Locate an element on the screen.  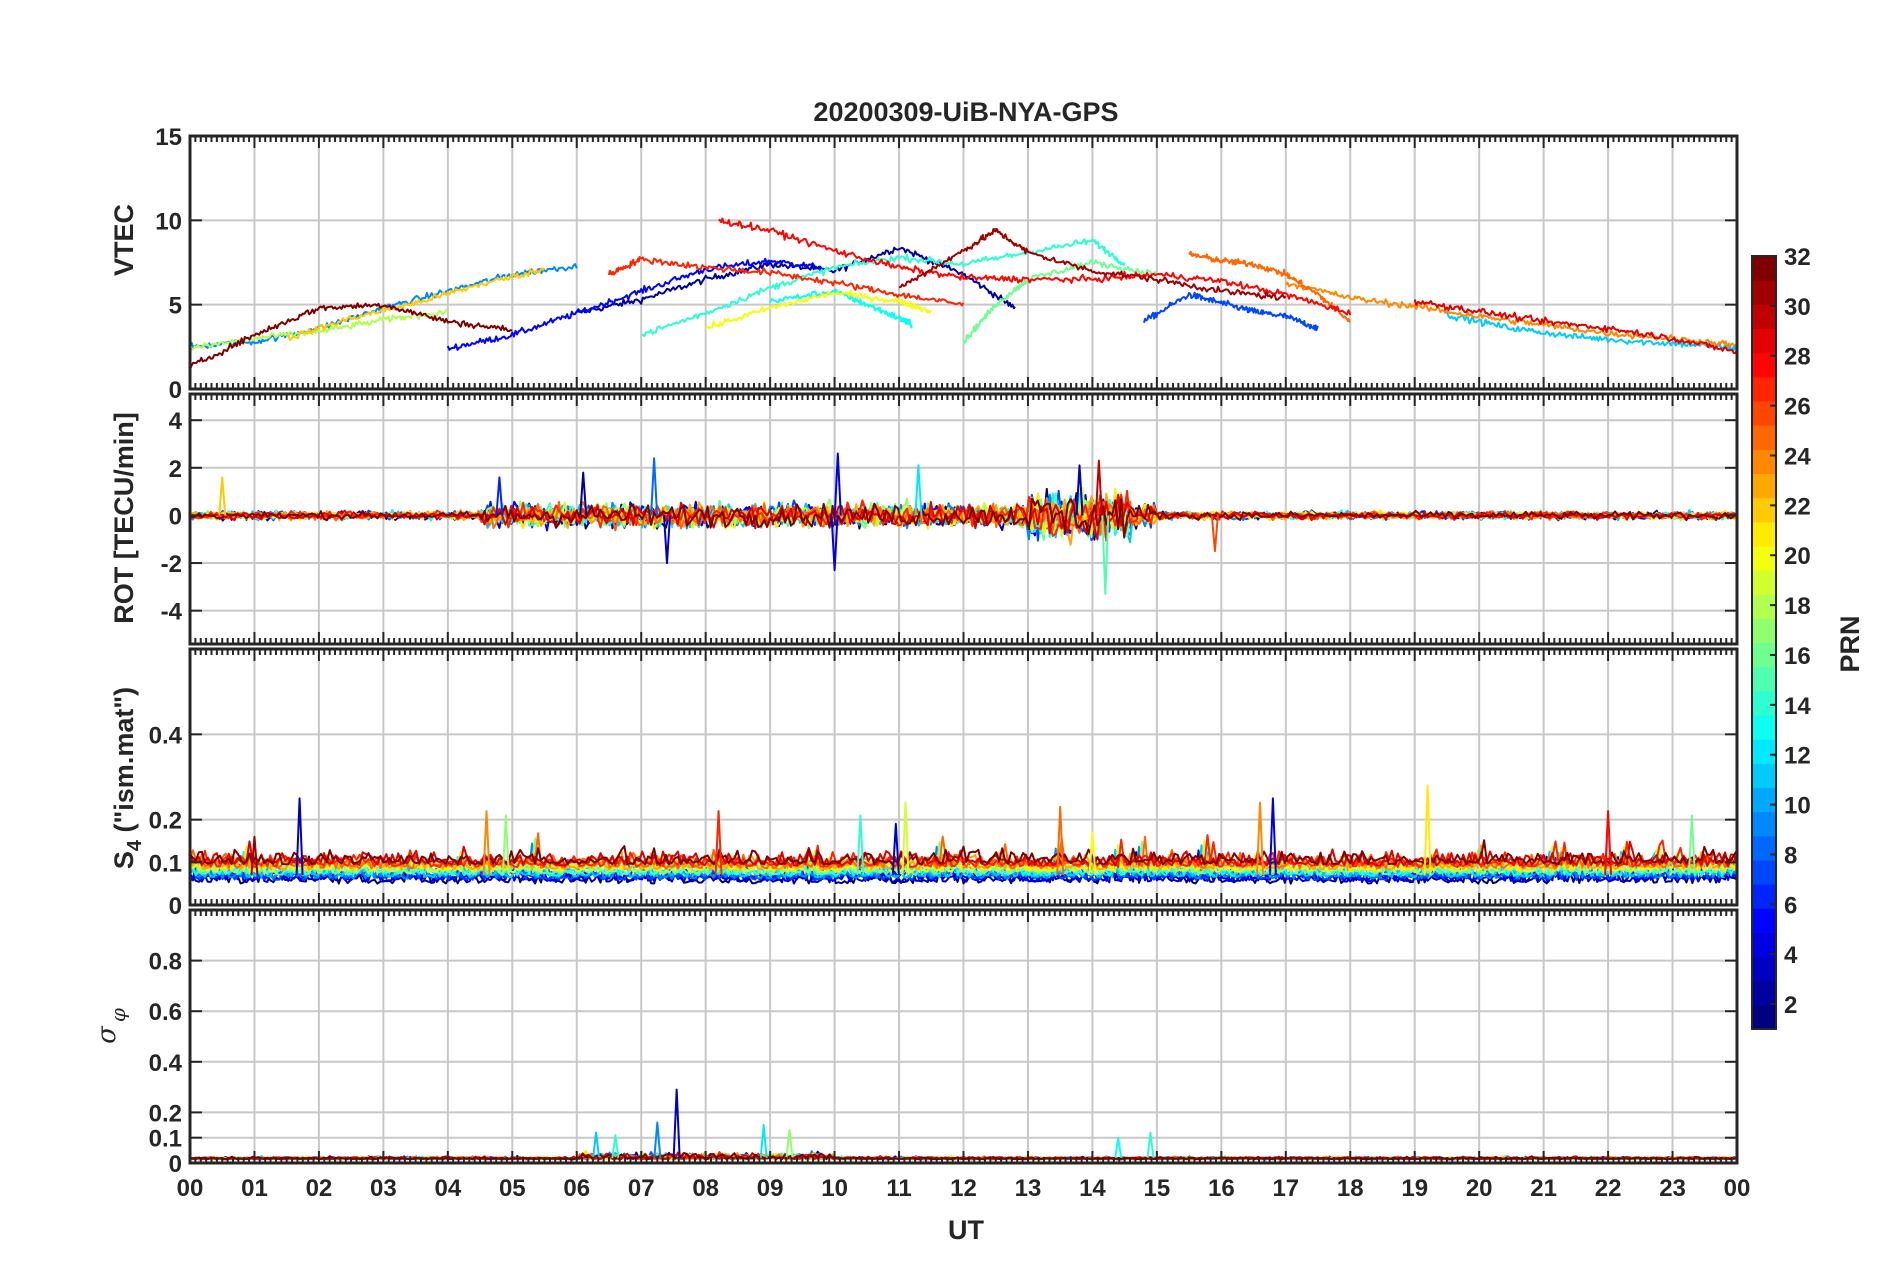
colorbar-tick-label: 18 is located at coordinates (1797, 606).